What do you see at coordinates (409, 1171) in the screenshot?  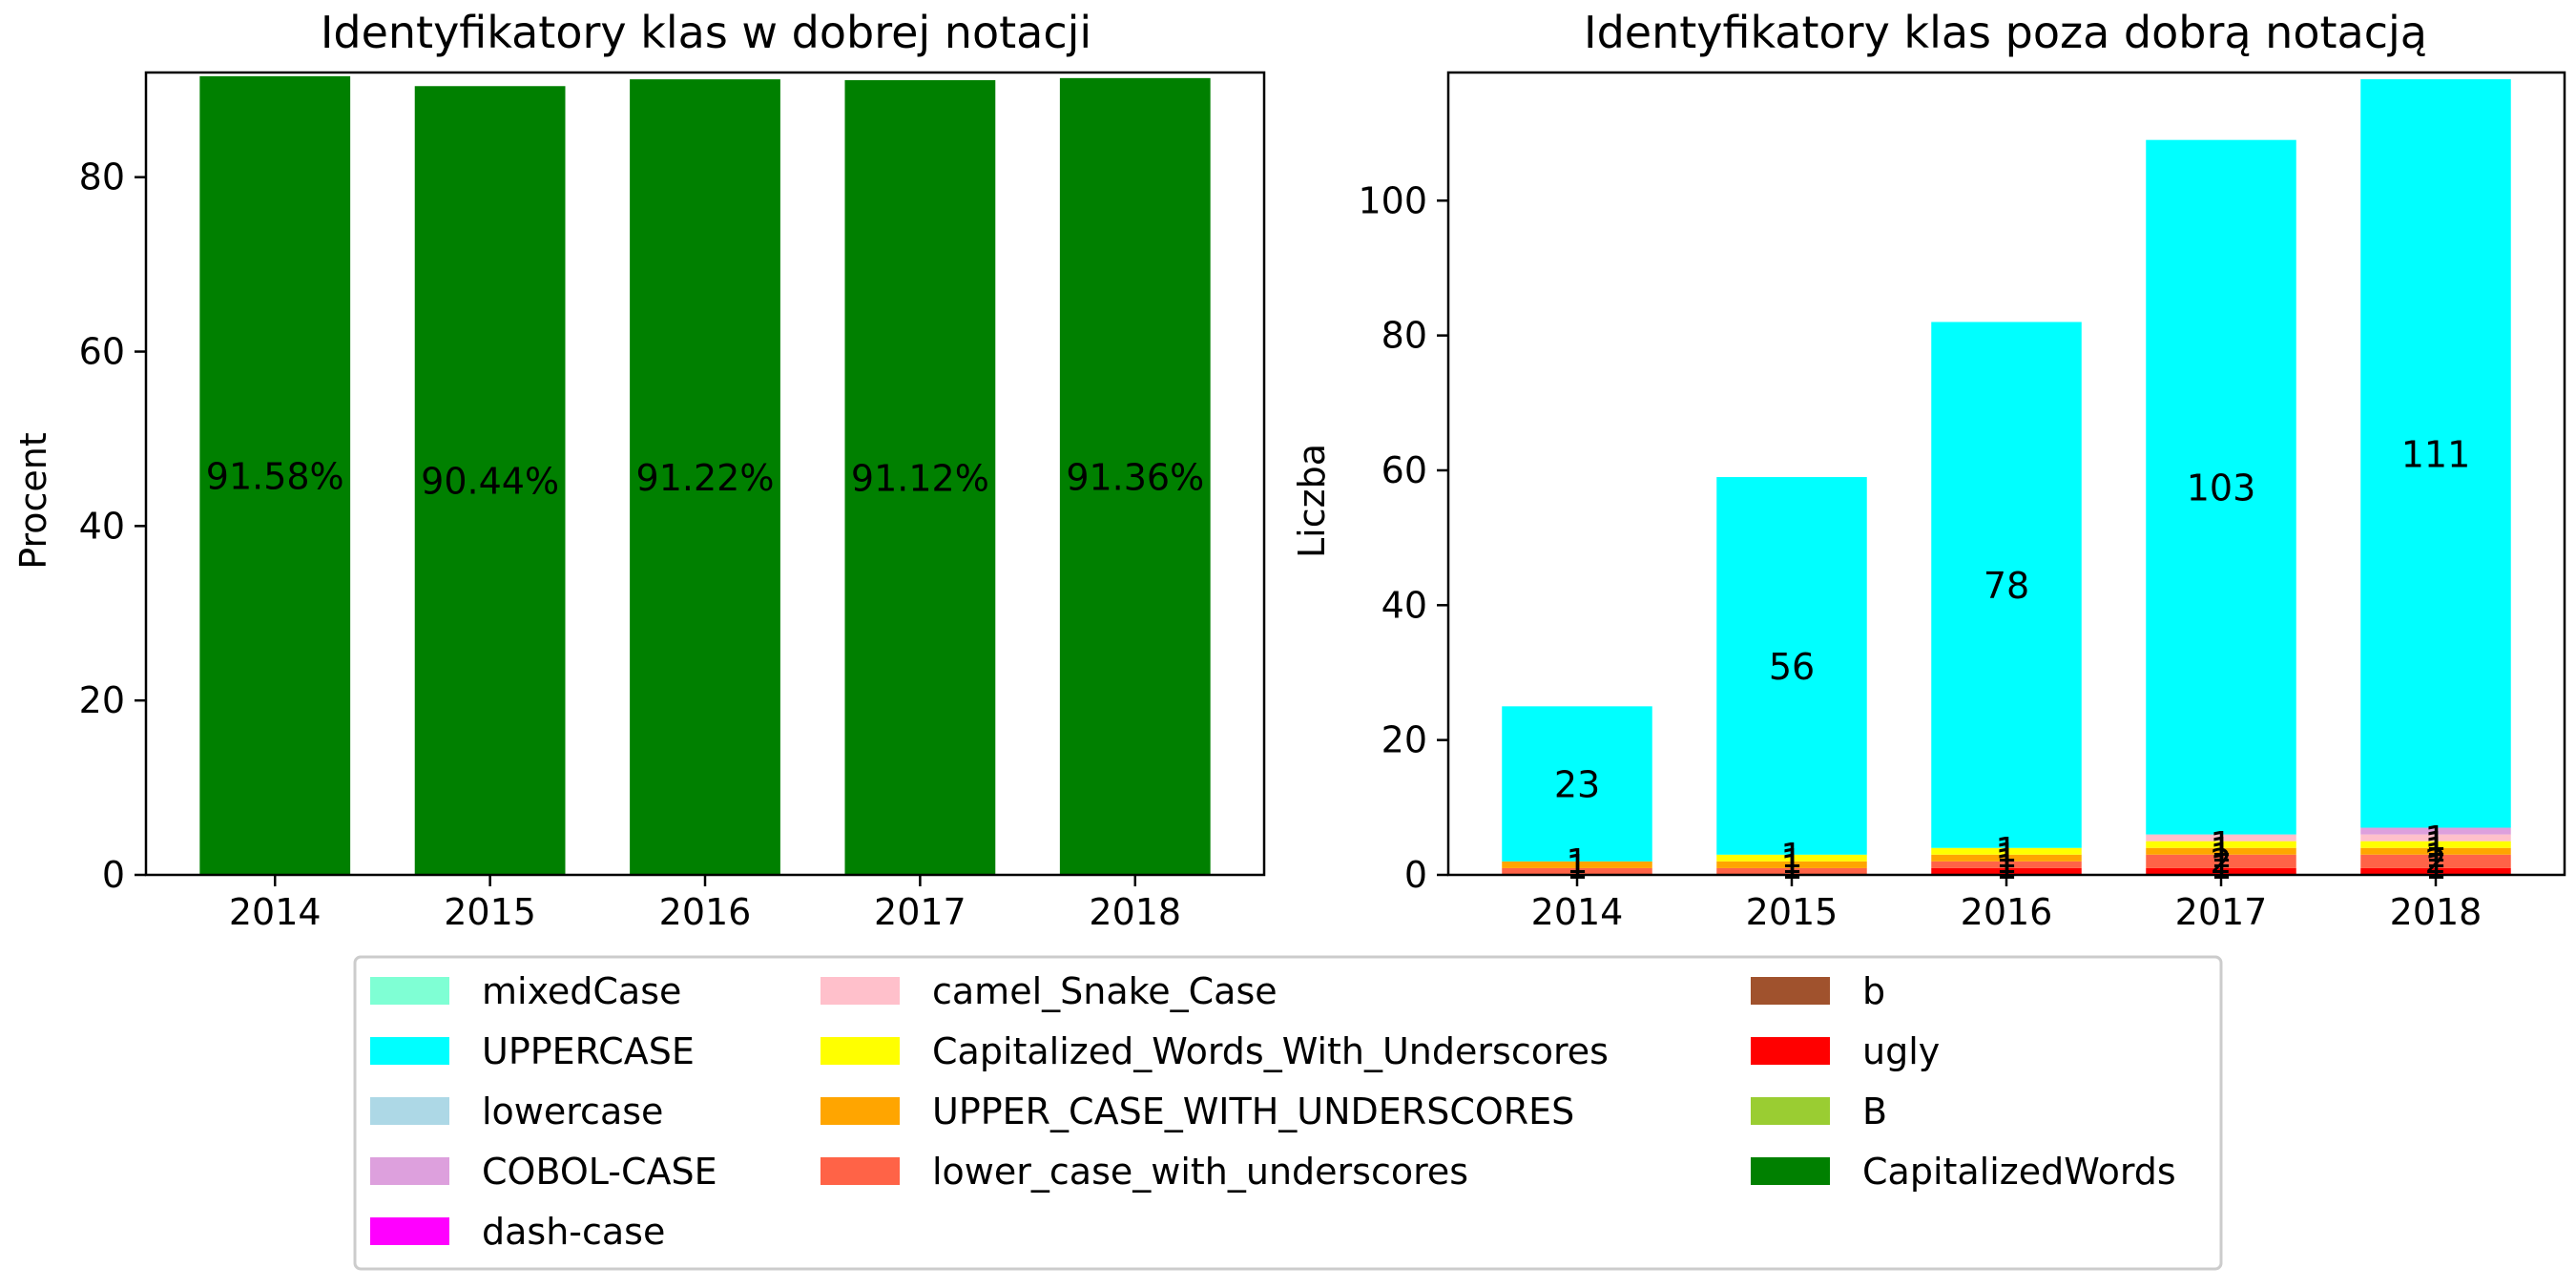 I see `legend-swatch-COBOL-CASE` at bounding box center [409, 1171].